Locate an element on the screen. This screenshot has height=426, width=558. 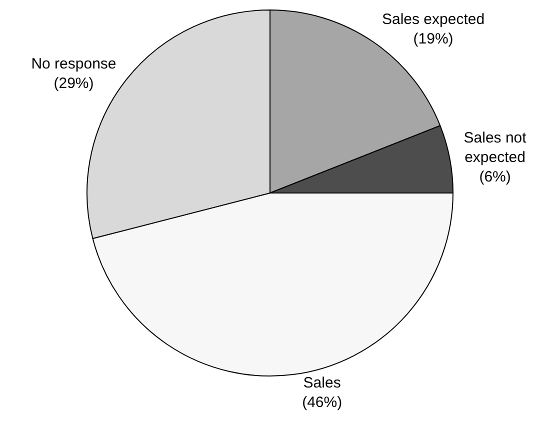
slice-label: Sales not expected is located at coordinates (496, 148).